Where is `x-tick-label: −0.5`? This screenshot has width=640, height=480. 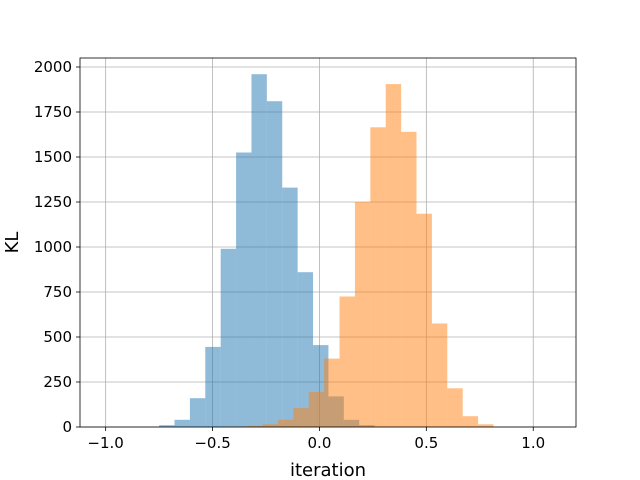
x-tick-label: −0.5 is located at coordinates (212, 443).